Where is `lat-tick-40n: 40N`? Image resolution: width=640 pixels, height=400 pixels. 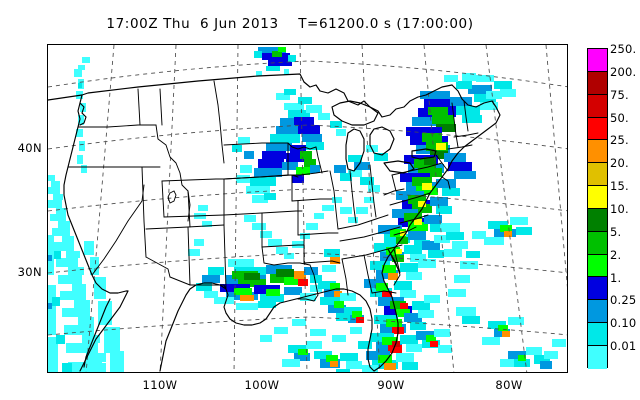
lat-tick-40n: 40N is located at coordinates (29, 148).